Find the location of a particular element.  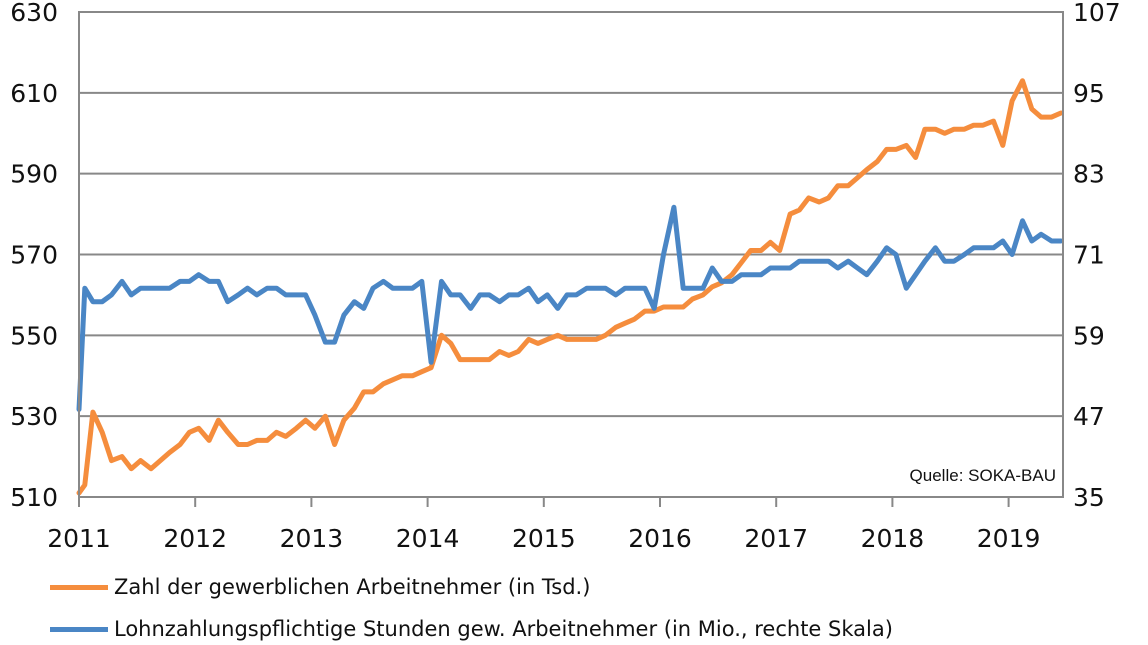

x-tick-label: 2012 is located at coordinates (195, 538).